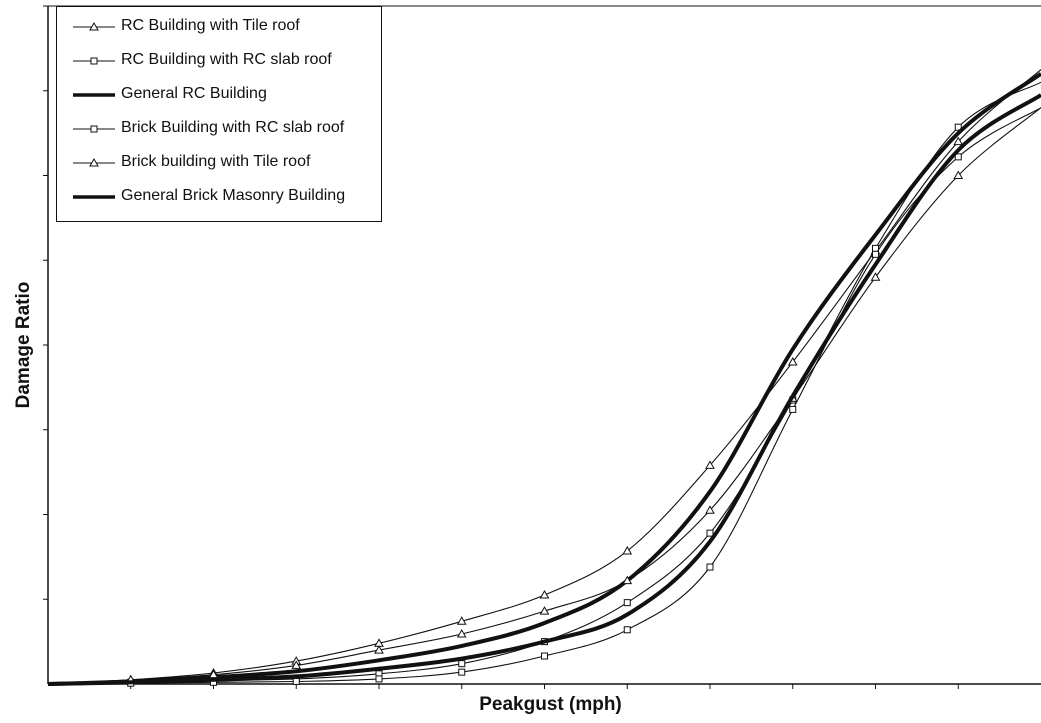 Image resolution: width=1041 pixels, height=723 pixels. Describe the element at coordinates (23, 345) in the screenshot. I see `y-axis-title: Damage Ratio` at that location.